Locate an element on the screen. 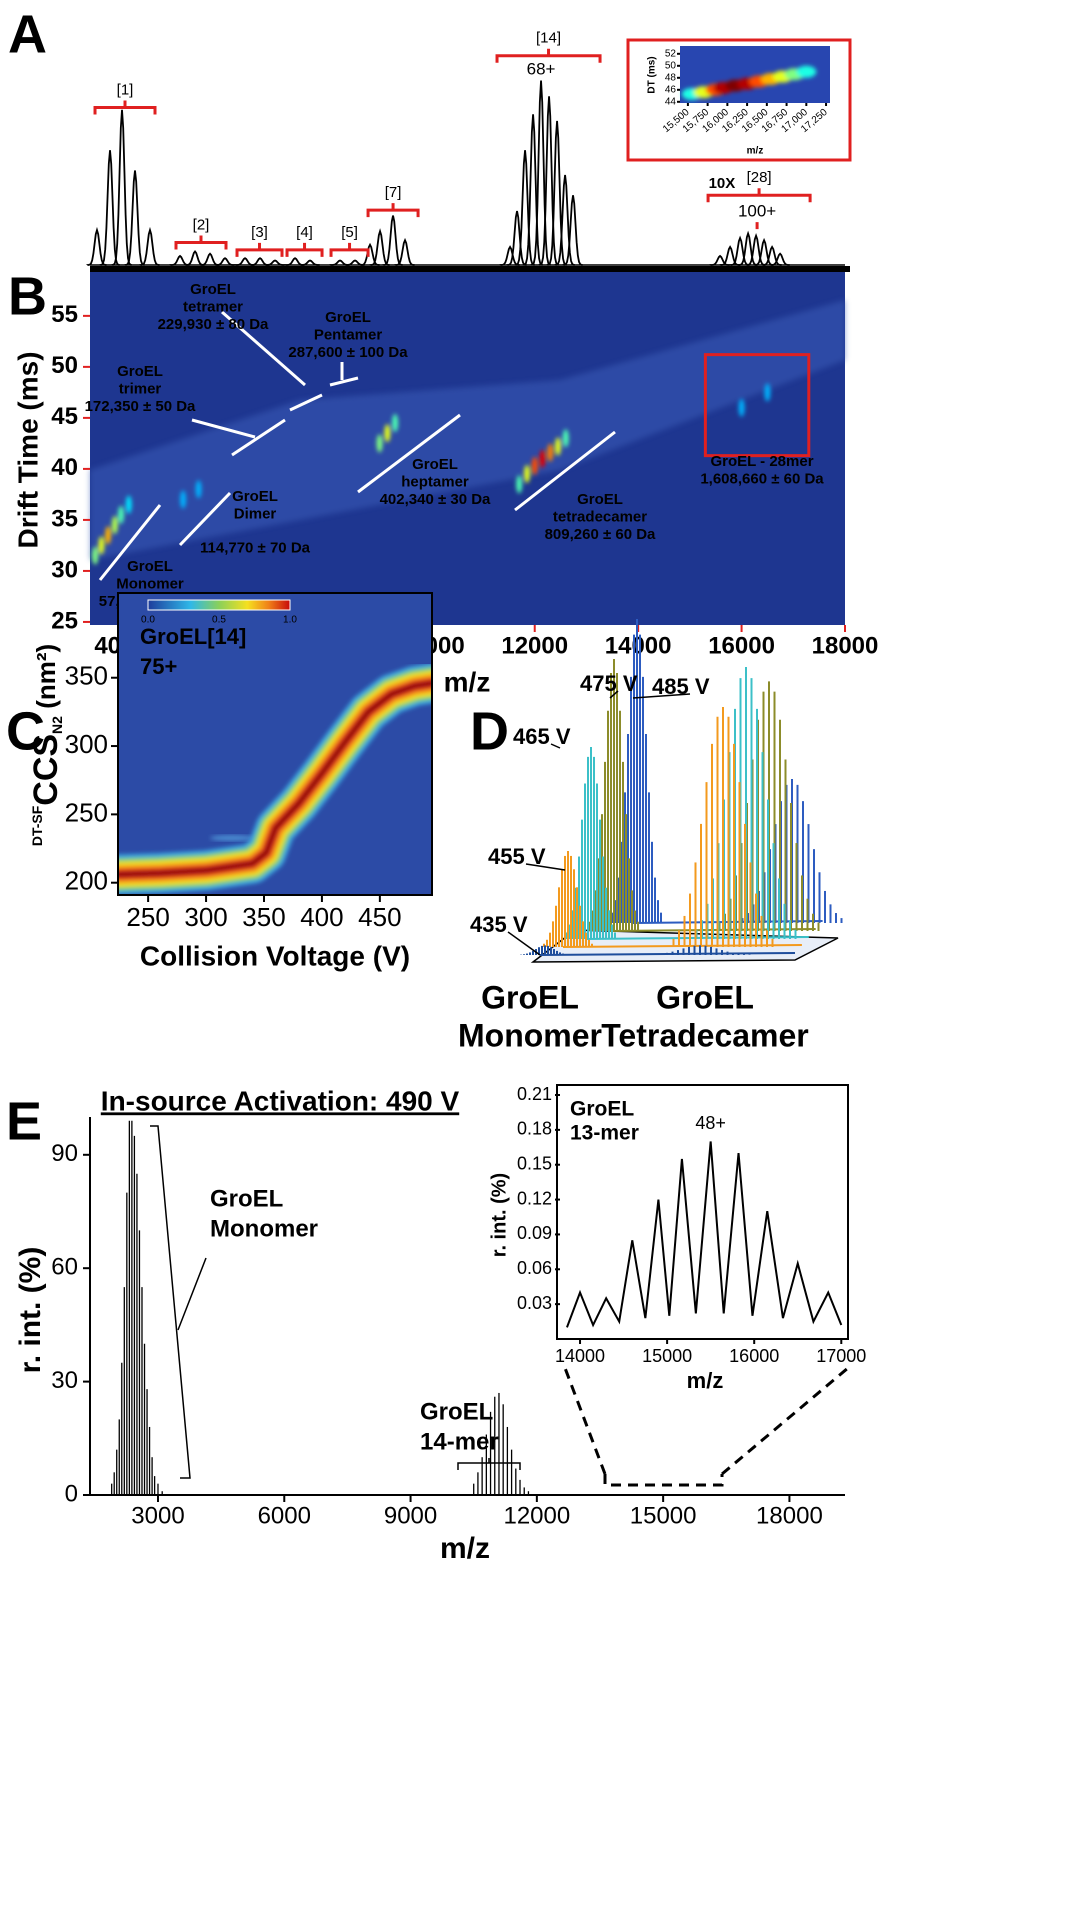 The width and height of the screenshot is (1088, 1920). x-tick-label: 3000 is located at coordinates (157, 1515).